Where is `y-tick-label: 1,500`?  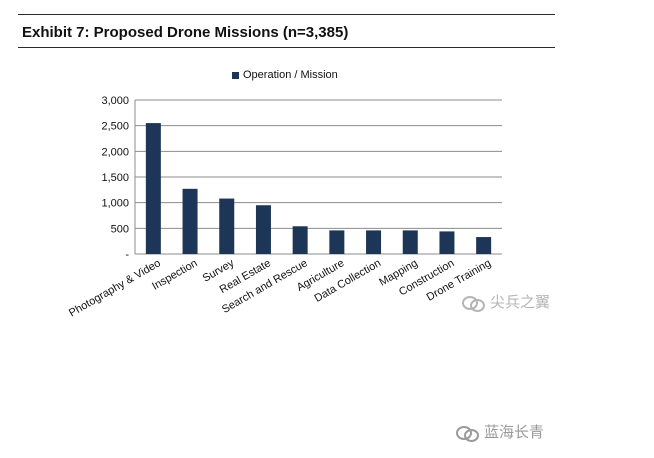 y-tick-label: 1,500 is located at coordinates (115, 178).